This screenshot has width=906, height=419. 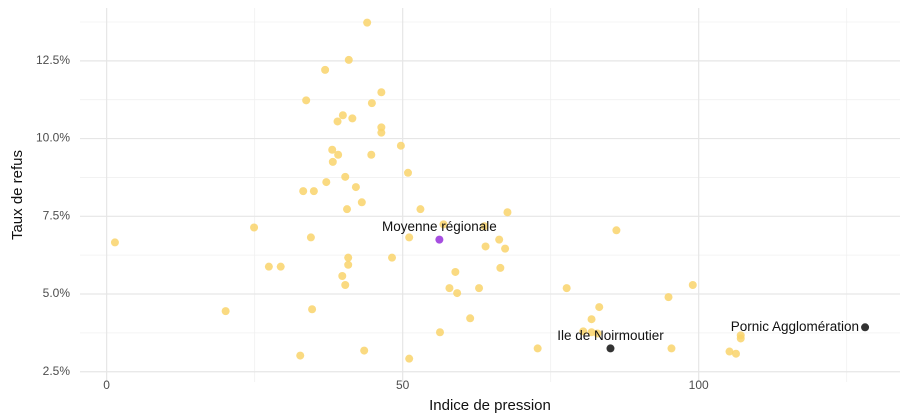 What do you see at coordinates (106, 385) in the screenshot?
I see `x-tick-label: 0` at bounding box center [106, 385].